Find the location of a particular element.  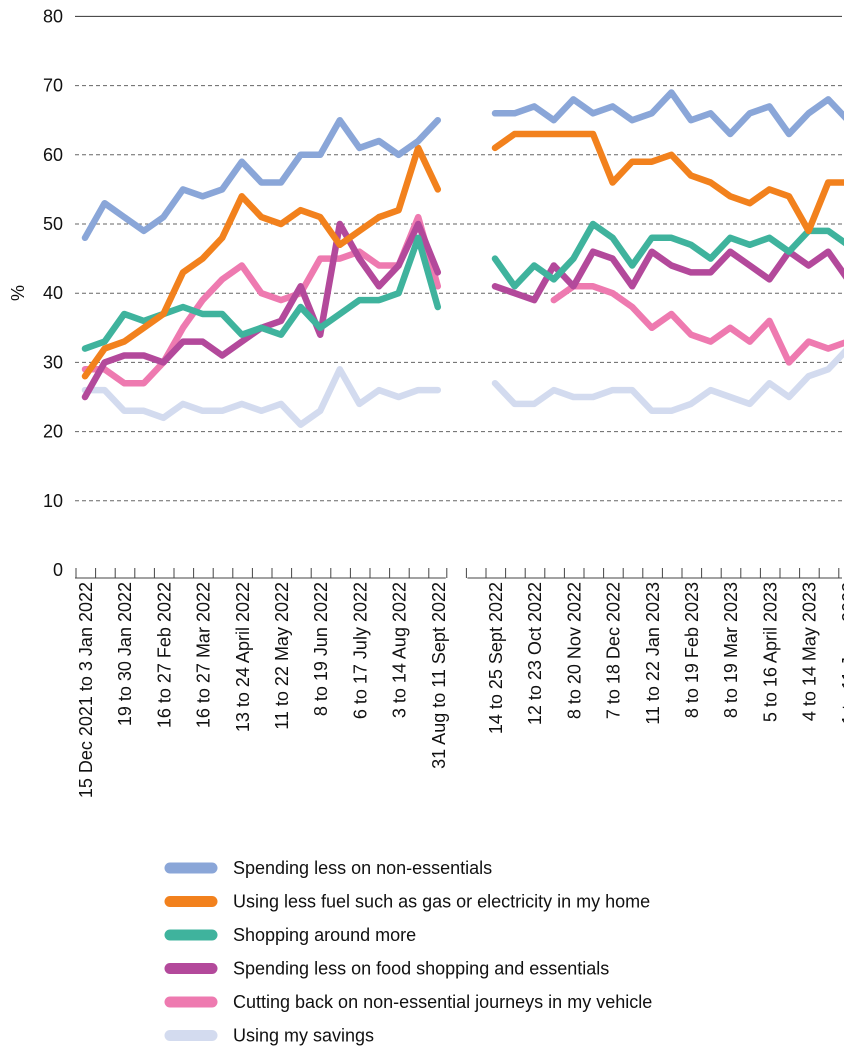

legend-label: Shopping around more is located at coordinates (324, 935).